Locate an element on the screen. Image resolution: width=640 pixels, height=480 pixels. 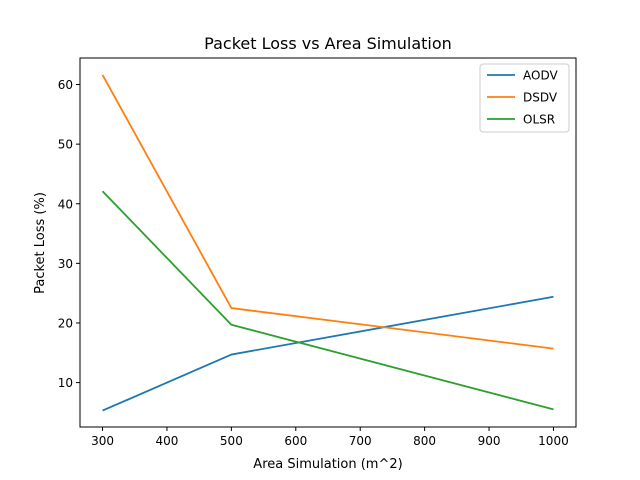
x-tick-label: 600 is located at coordinates (295, 441).